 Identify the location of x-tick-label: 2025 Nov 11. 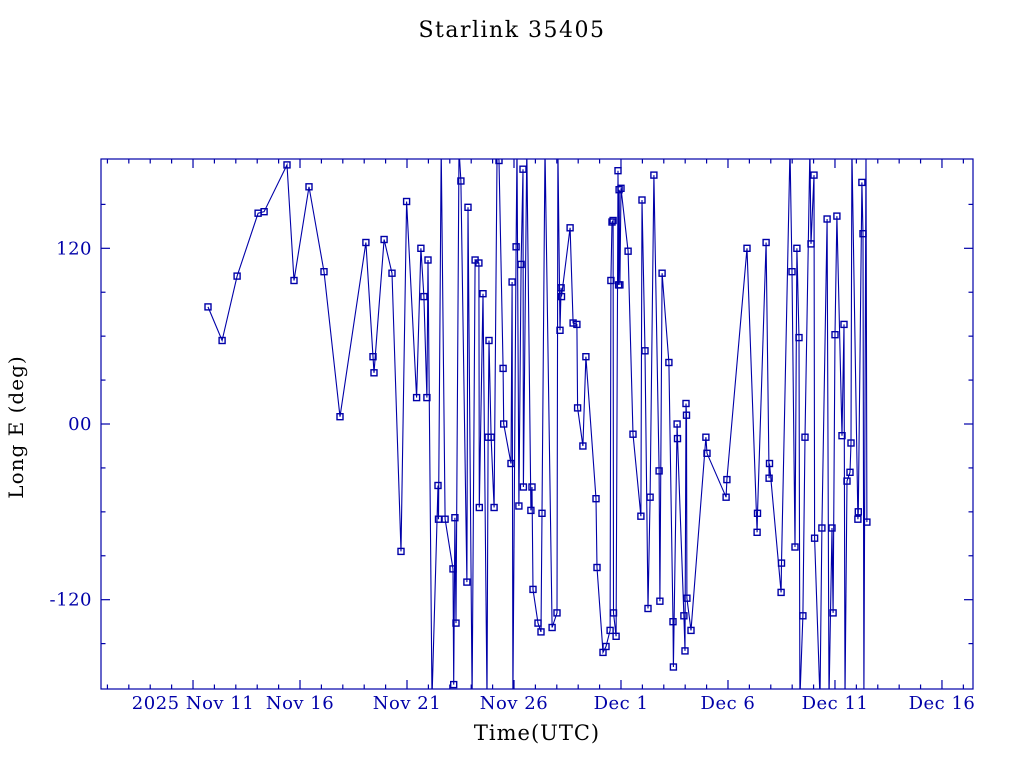
(193, 703).